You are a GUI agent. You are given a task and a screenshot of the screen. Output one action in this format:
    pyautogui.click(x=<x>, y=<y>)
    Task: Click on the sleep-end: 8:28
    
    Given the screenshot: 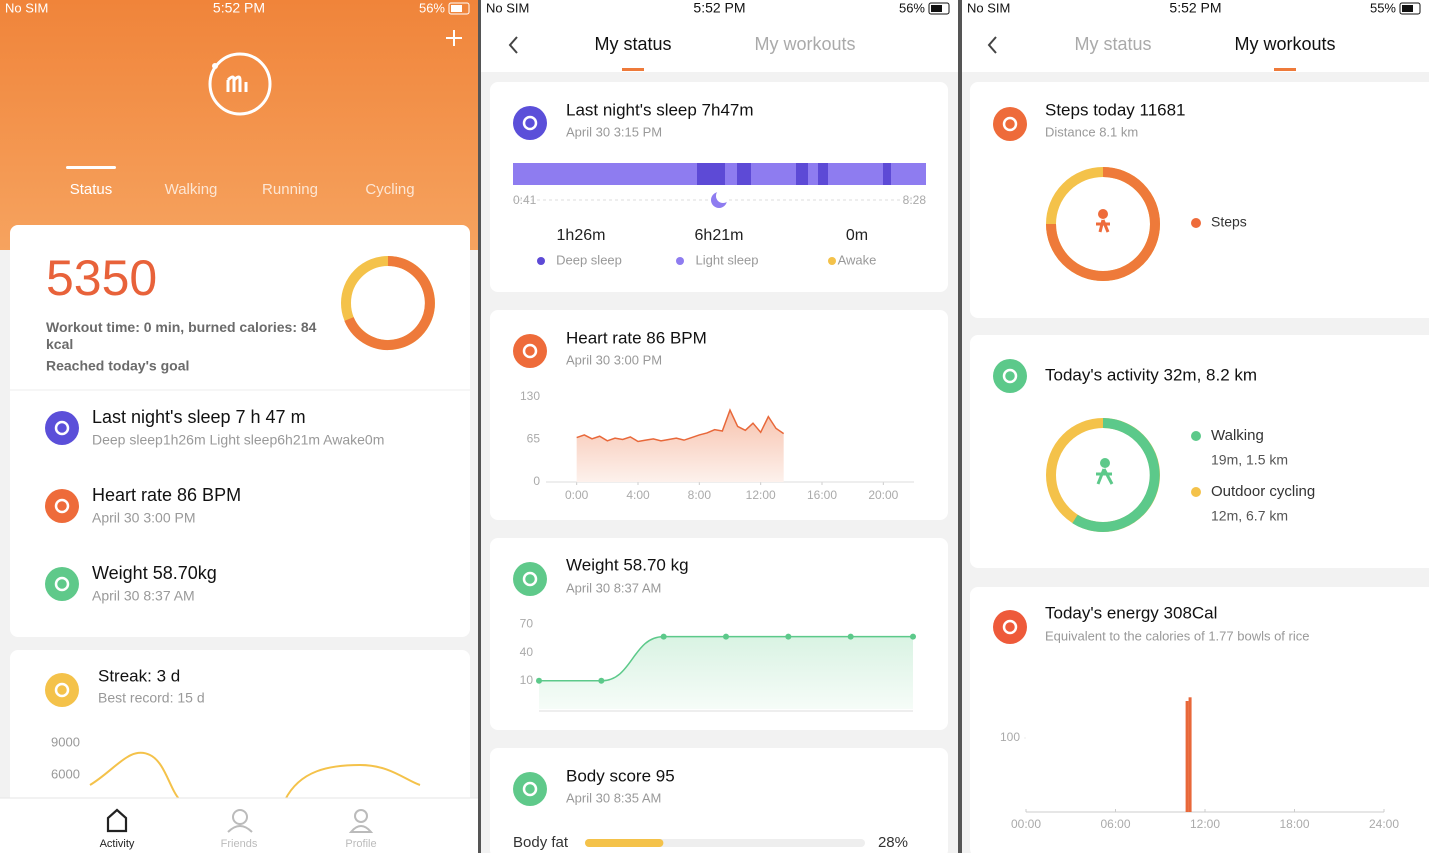 What is the action you would take?
    pyautogui.click(x=915, y=200)
    